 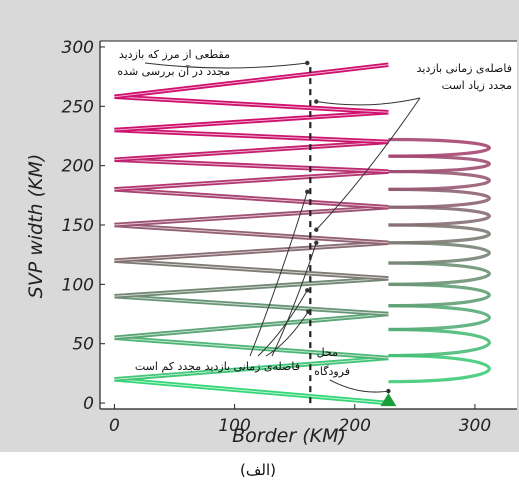 I want to click on airport-label-line-1: محل, so click(x=327, y=352).